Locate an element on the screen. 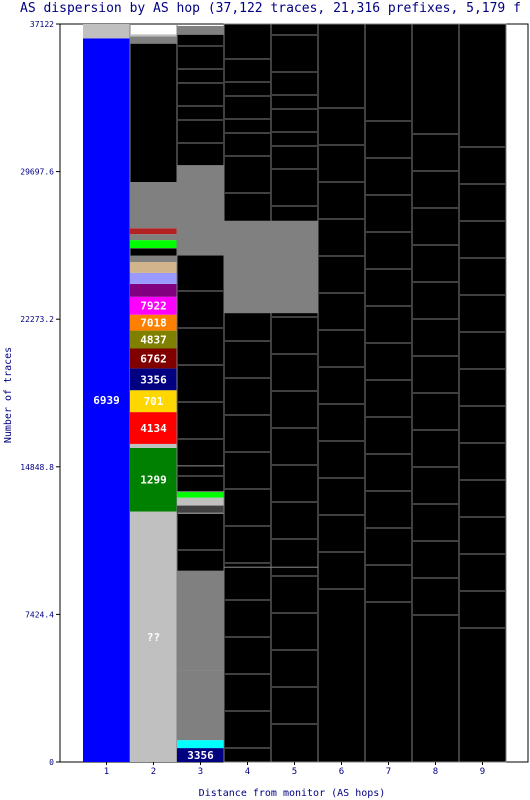 The height and width of the screenshot is (800, 530). y-tick-label-0: 0 is located at coordinates (51, 762).